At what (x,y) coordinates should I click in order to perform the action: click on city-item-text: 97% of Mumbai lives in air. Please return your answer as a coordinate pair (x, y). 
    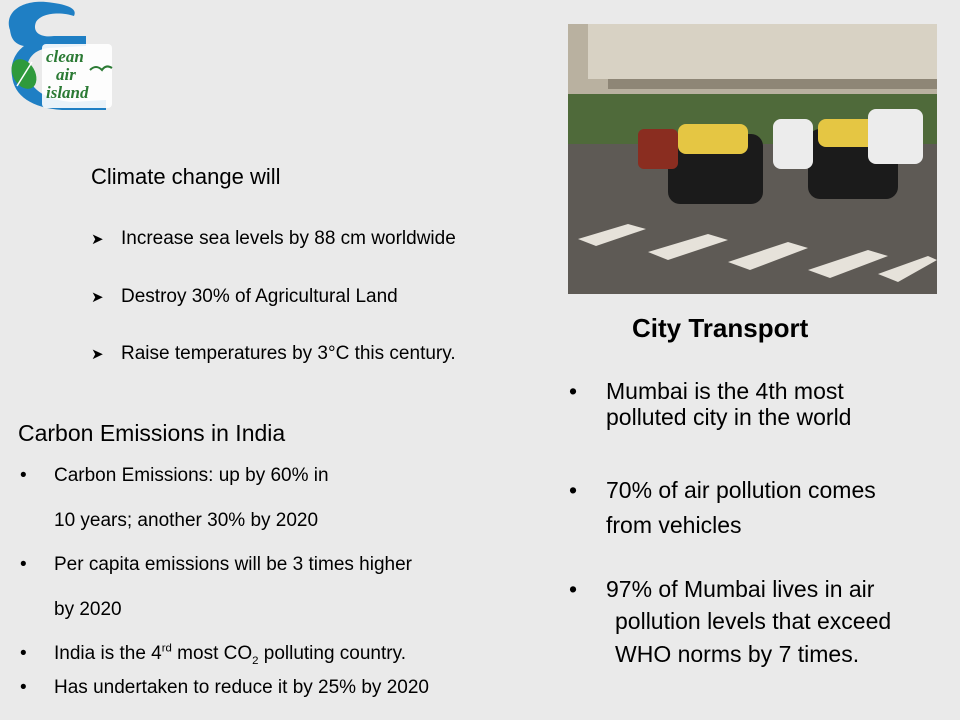
    Looking at the image, I should click on (740, 589).